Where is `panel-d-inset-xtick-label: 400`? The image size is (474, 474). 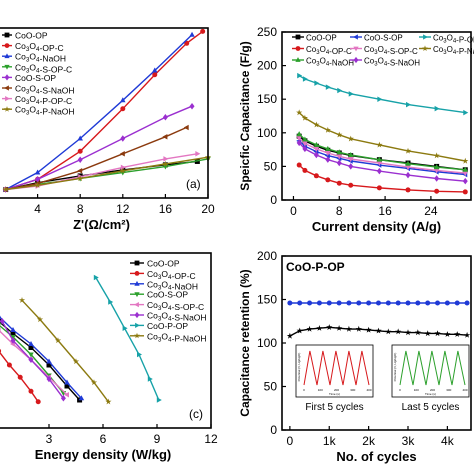
panel-d-inset-xtick-label: 400 is located at coordinates (464, 390).